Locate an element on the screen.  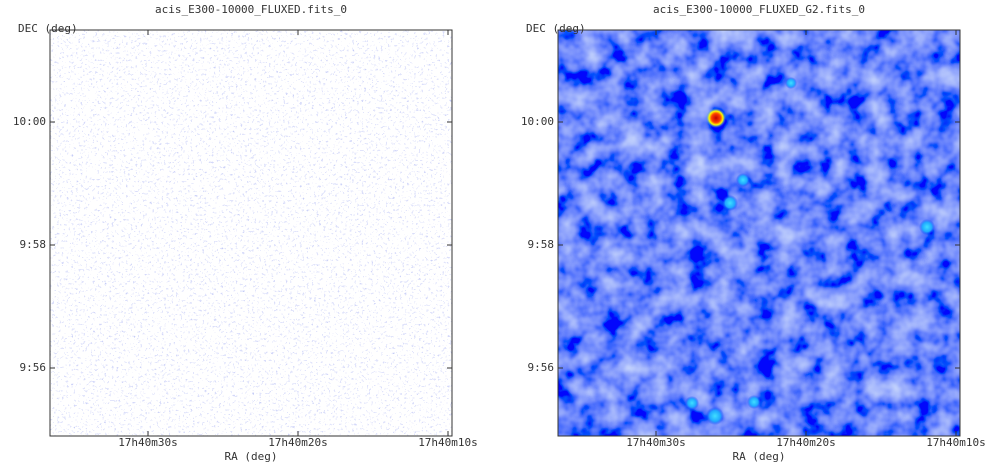
bright-source is located at coordinates (716, 118).